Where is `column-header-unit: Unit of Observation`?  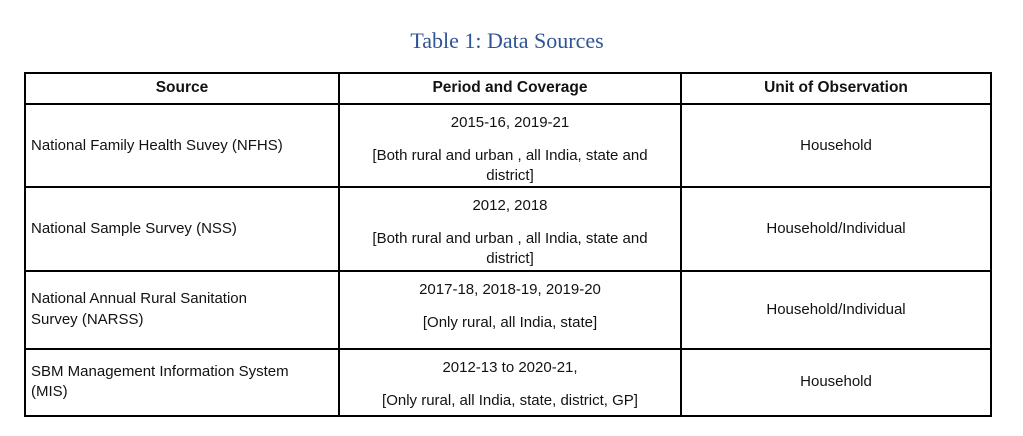 column-header-unit: Unit of Observation is located at coordinates (836, 88).